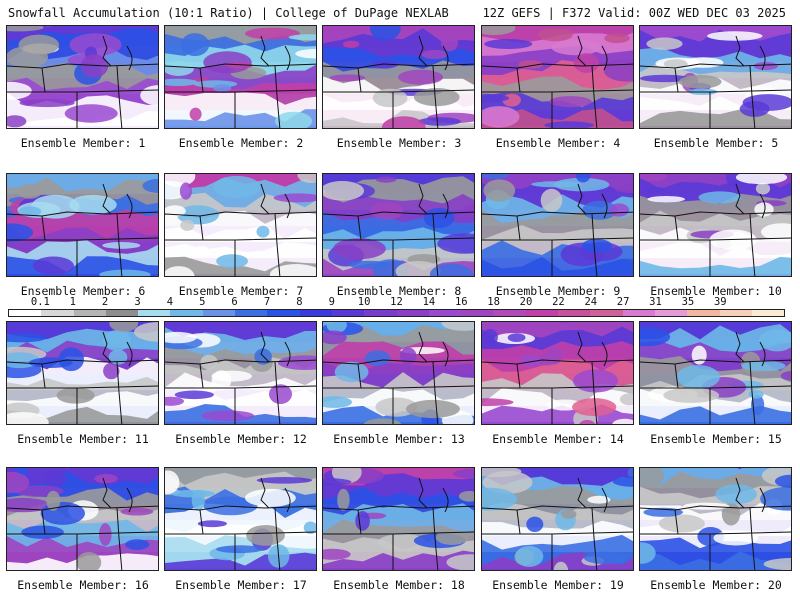  What do you see at coordinates (399, 585) in the screenshot?
I see `ensemble-member-label: Ensemble Member: 18` at bounding box center [399, 585].